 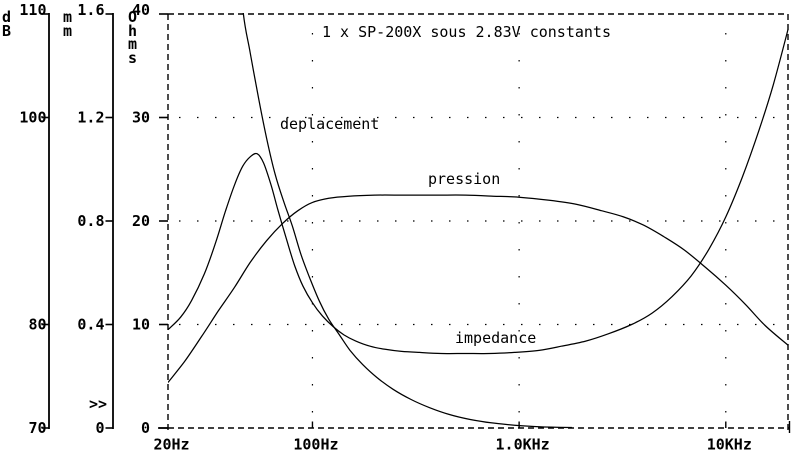 What do you see at coordinates (90, 221) in the screenshot?
I see `displacement-tick-label: 0.8` at bounding box center [90, 221].